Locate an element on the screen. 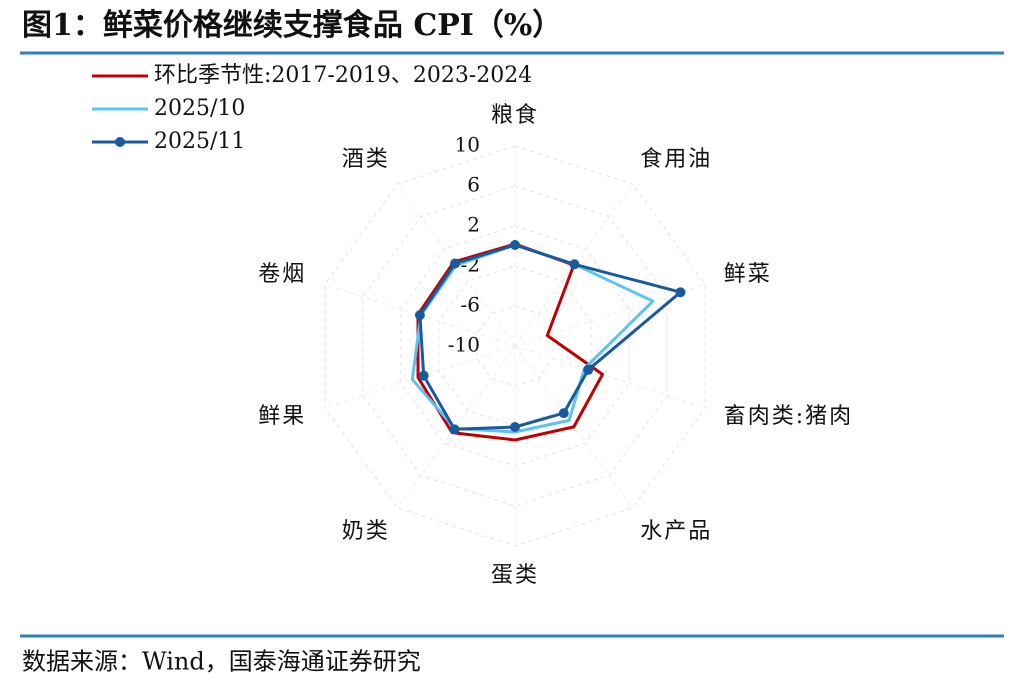 This screenshot has width=1024, height=691. r-tick-label: 2 is located at coordinates (473, 225).